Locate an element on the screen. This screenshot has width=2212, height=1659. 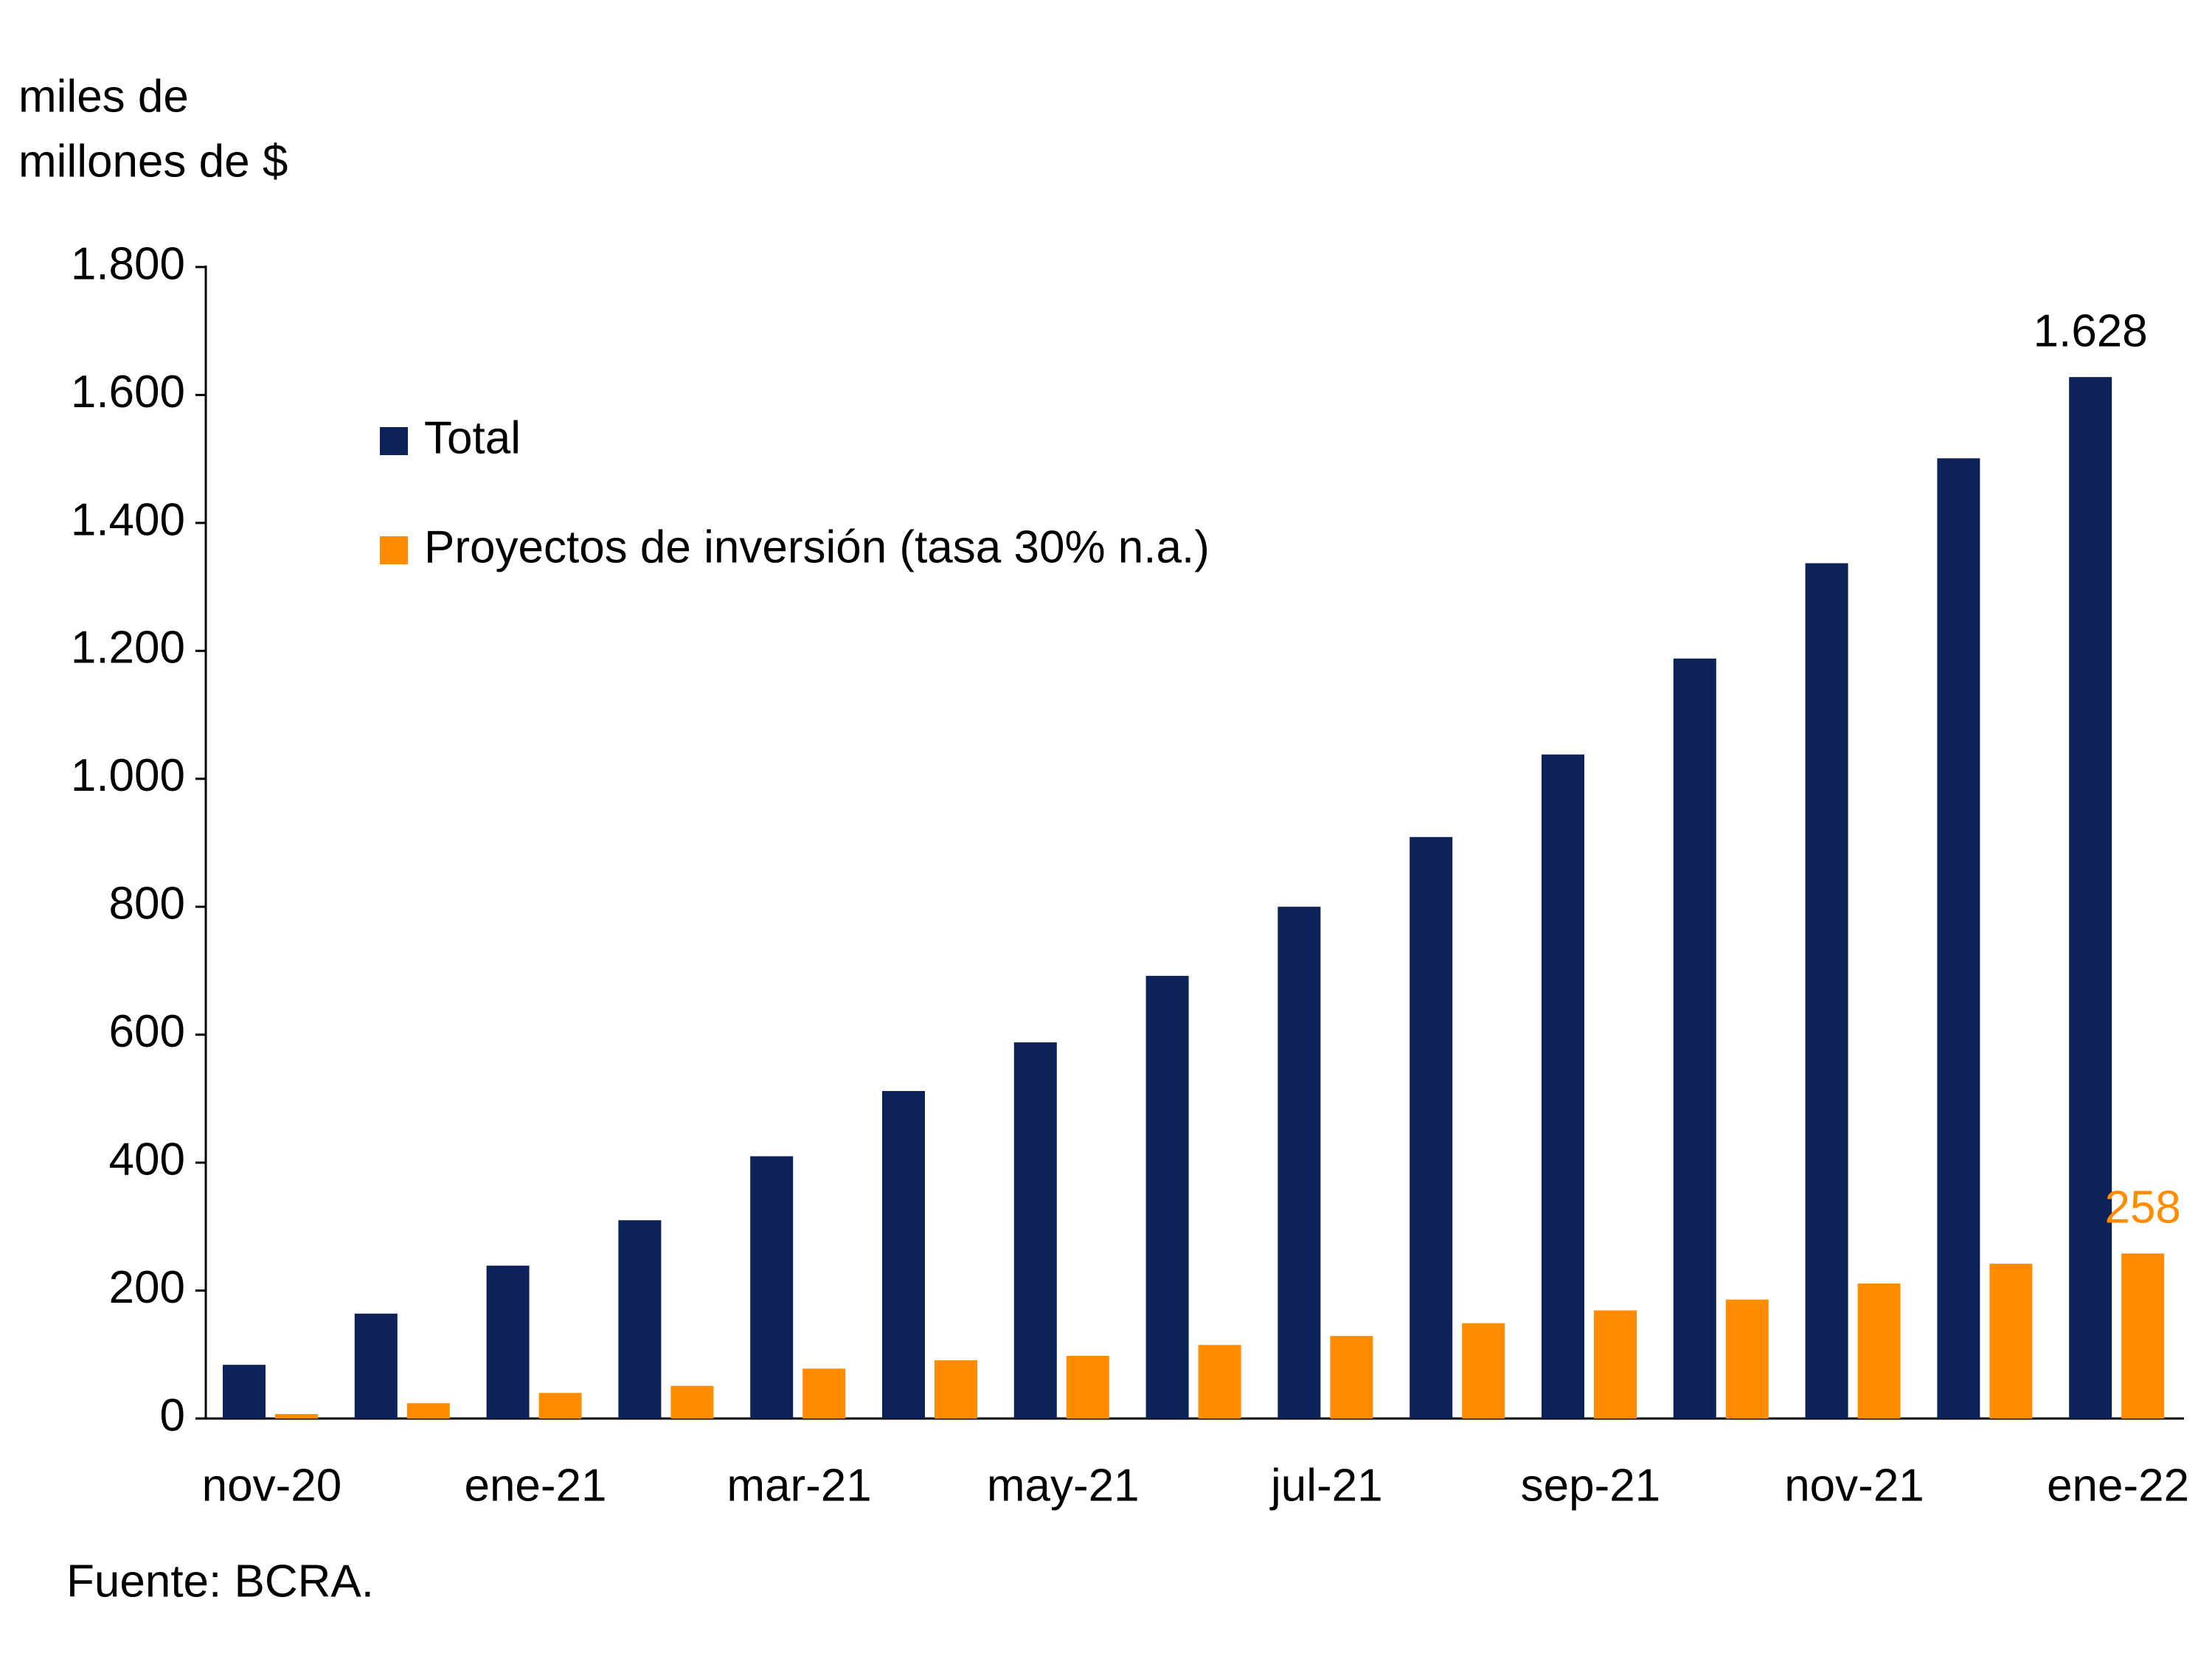
y-tick-label: 200 is located at coordinates (147, 1287).